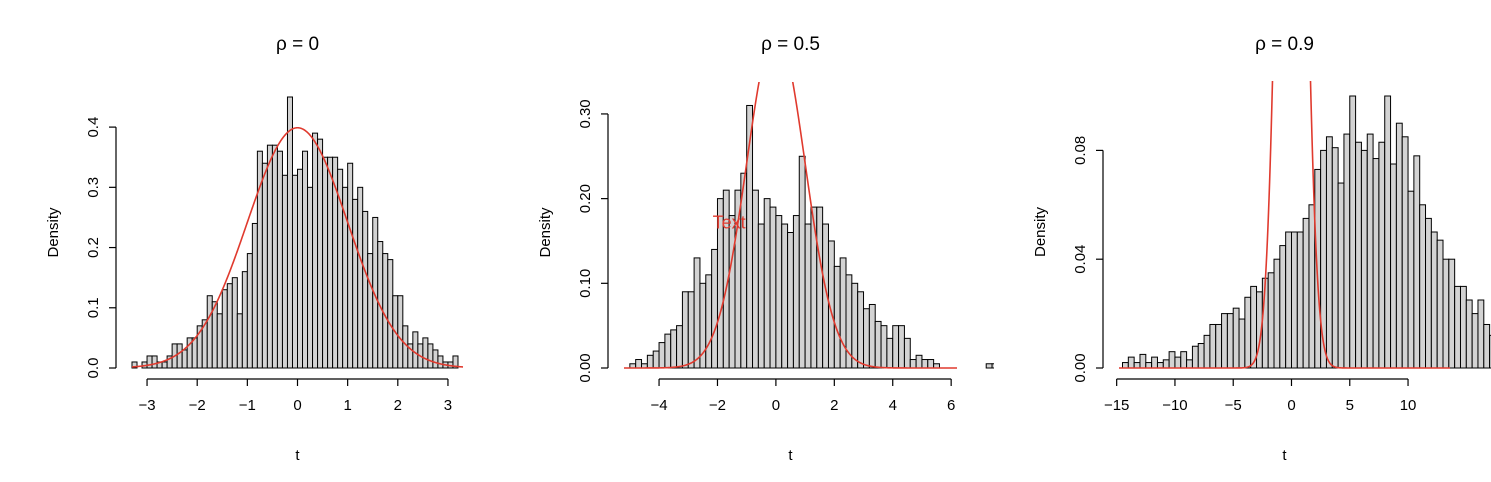  What do you see at coordinates (1174, 405) in the screenshot?
I see `x-tick-label: −10` at bounding box center [1174, 405].